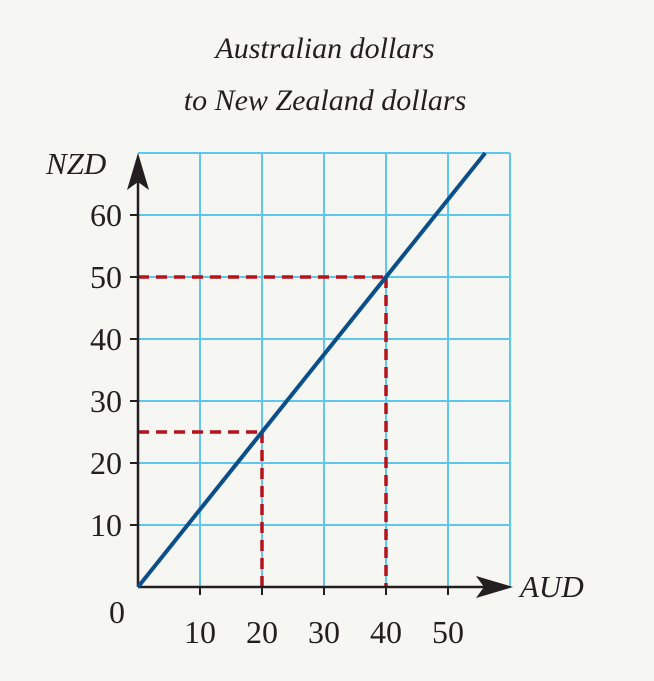  Describe the element at coordinates (75, 163) in the screenshot. I see `y-axis-label: NZD` at that location.